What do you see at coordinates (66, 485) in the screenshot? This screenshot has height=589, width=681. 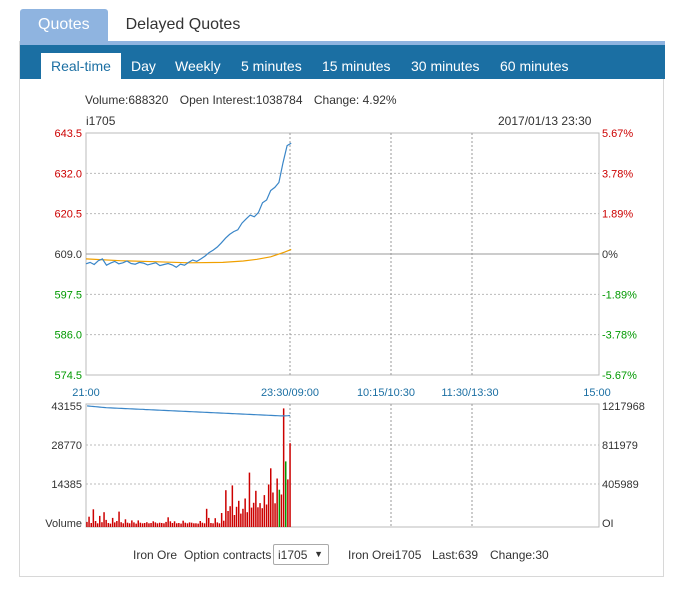 I see `volume-tick-label: 14385` at bounding box center [66, 485].